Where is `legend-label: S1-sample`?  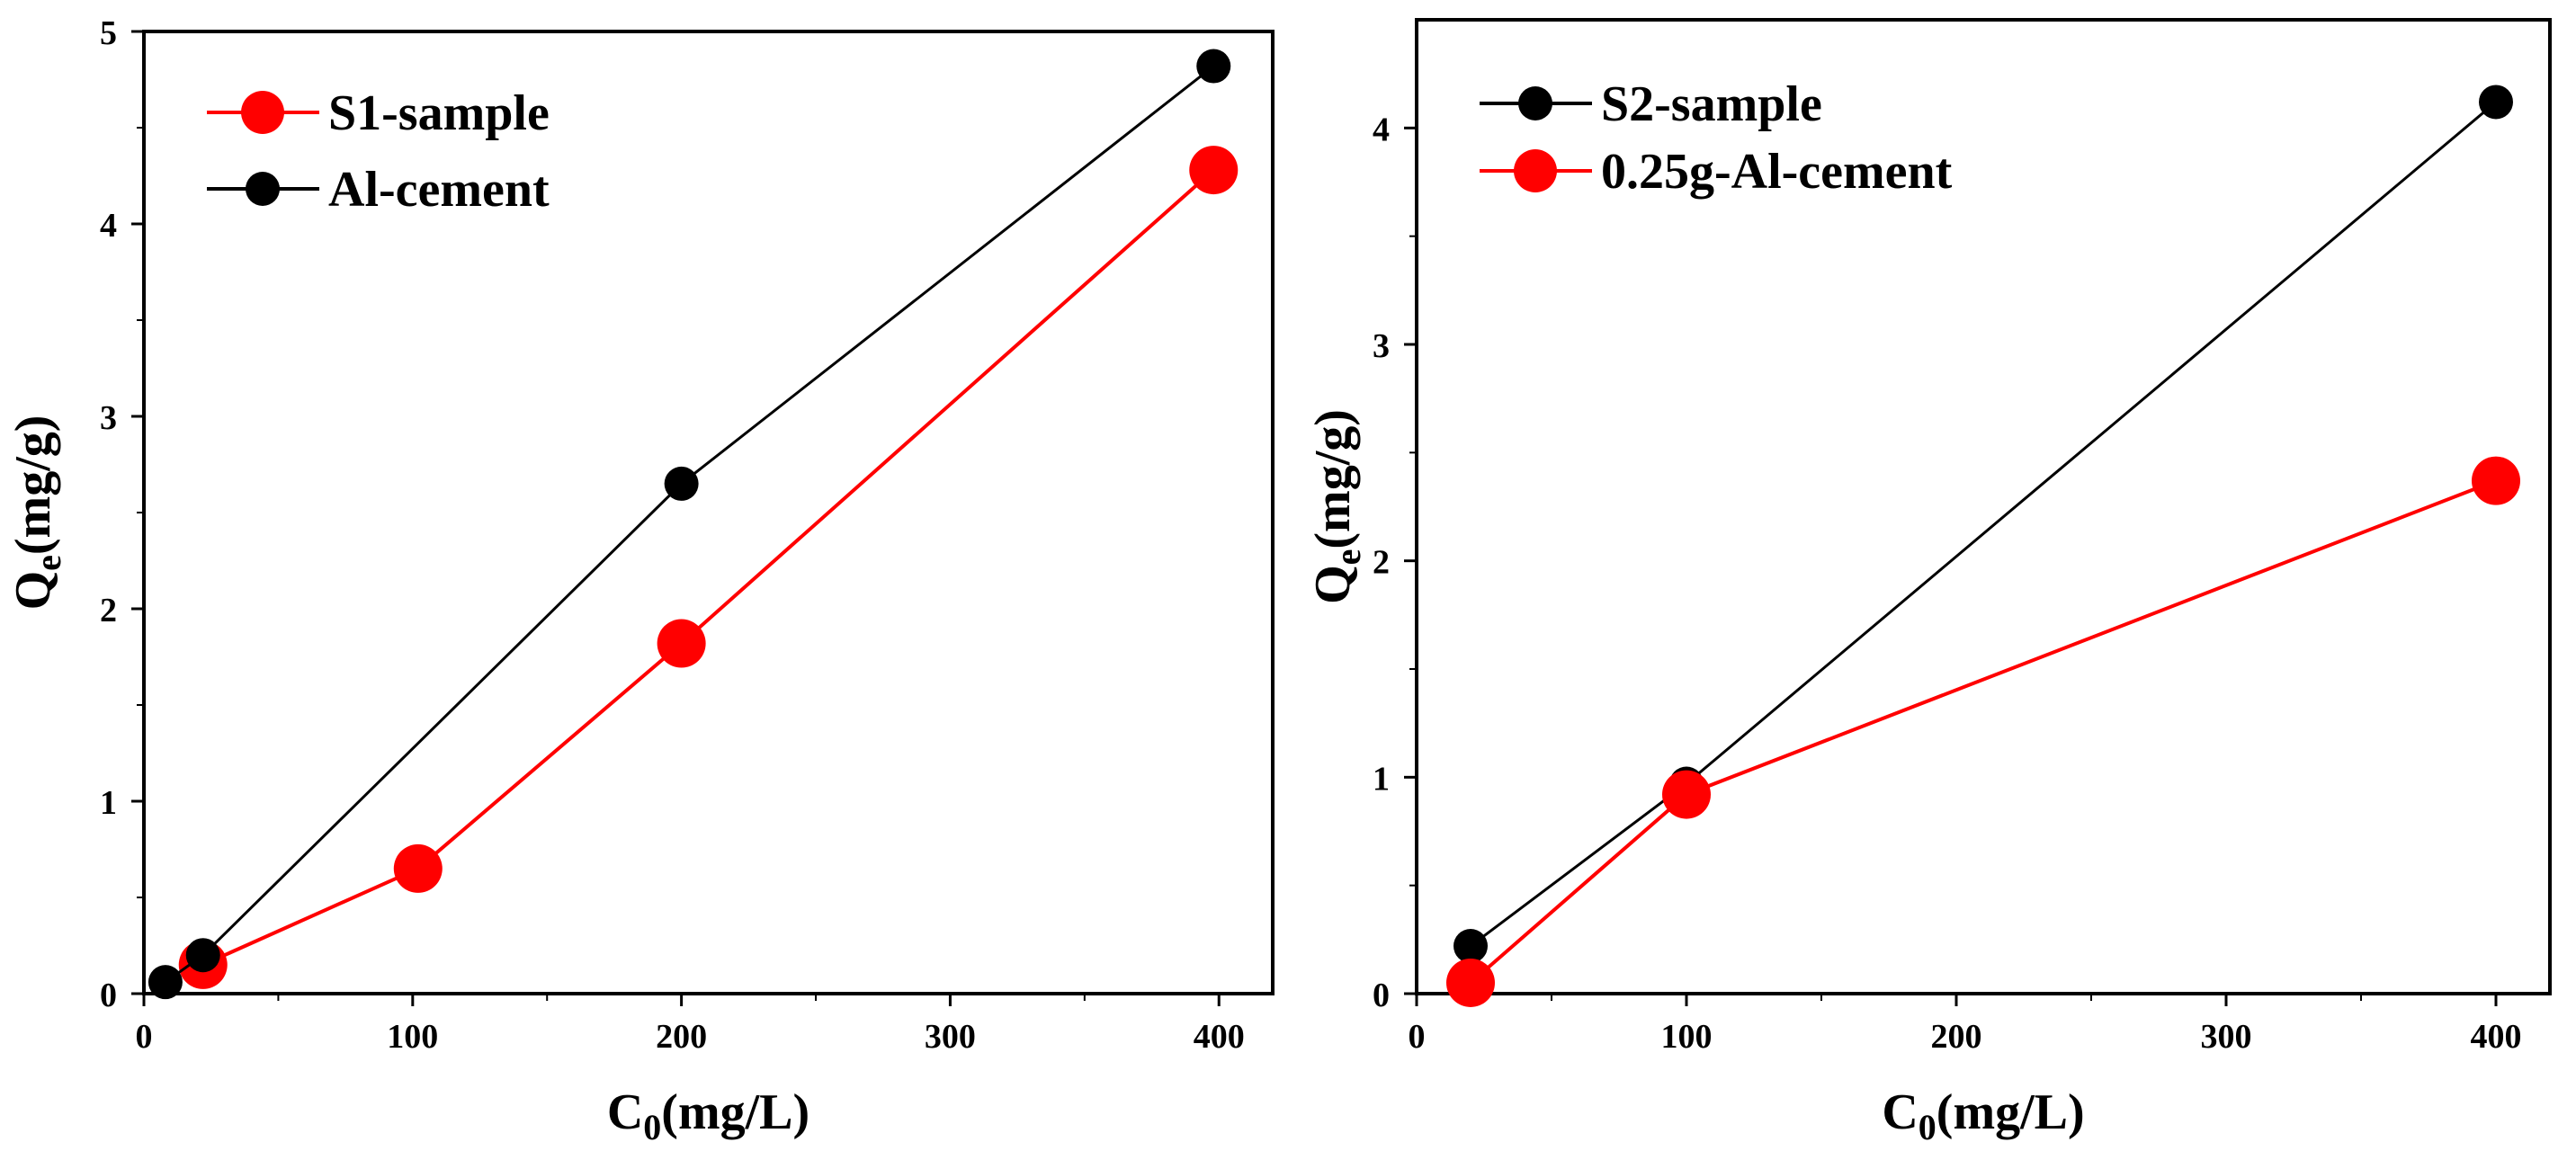
legend-label: S1-sample is located at coordinates (439, 113).